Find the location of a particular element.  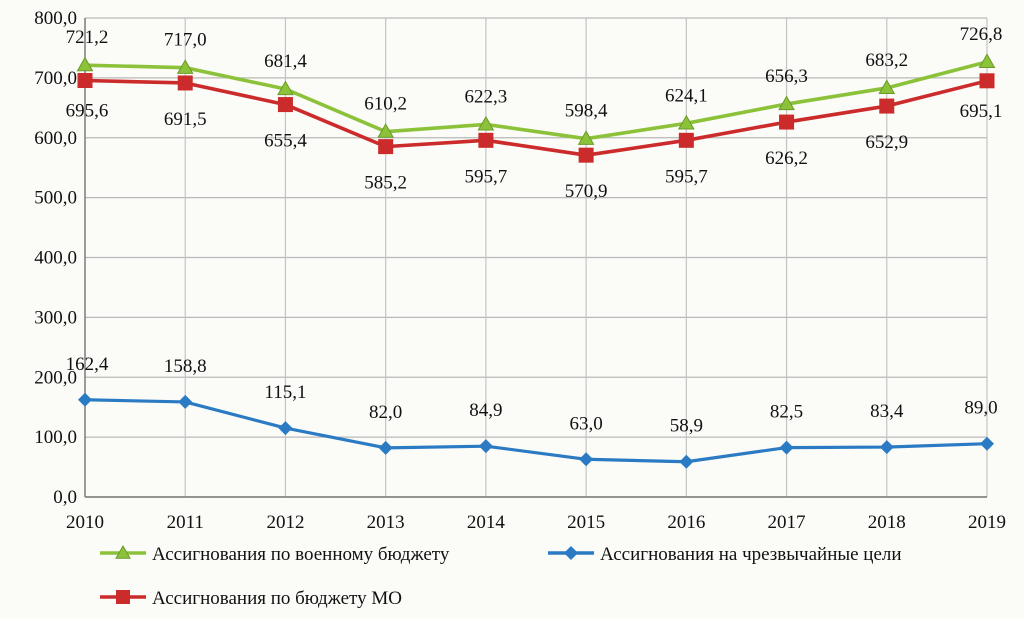

data-label: 162,4 is located at coordinates (87, 364).